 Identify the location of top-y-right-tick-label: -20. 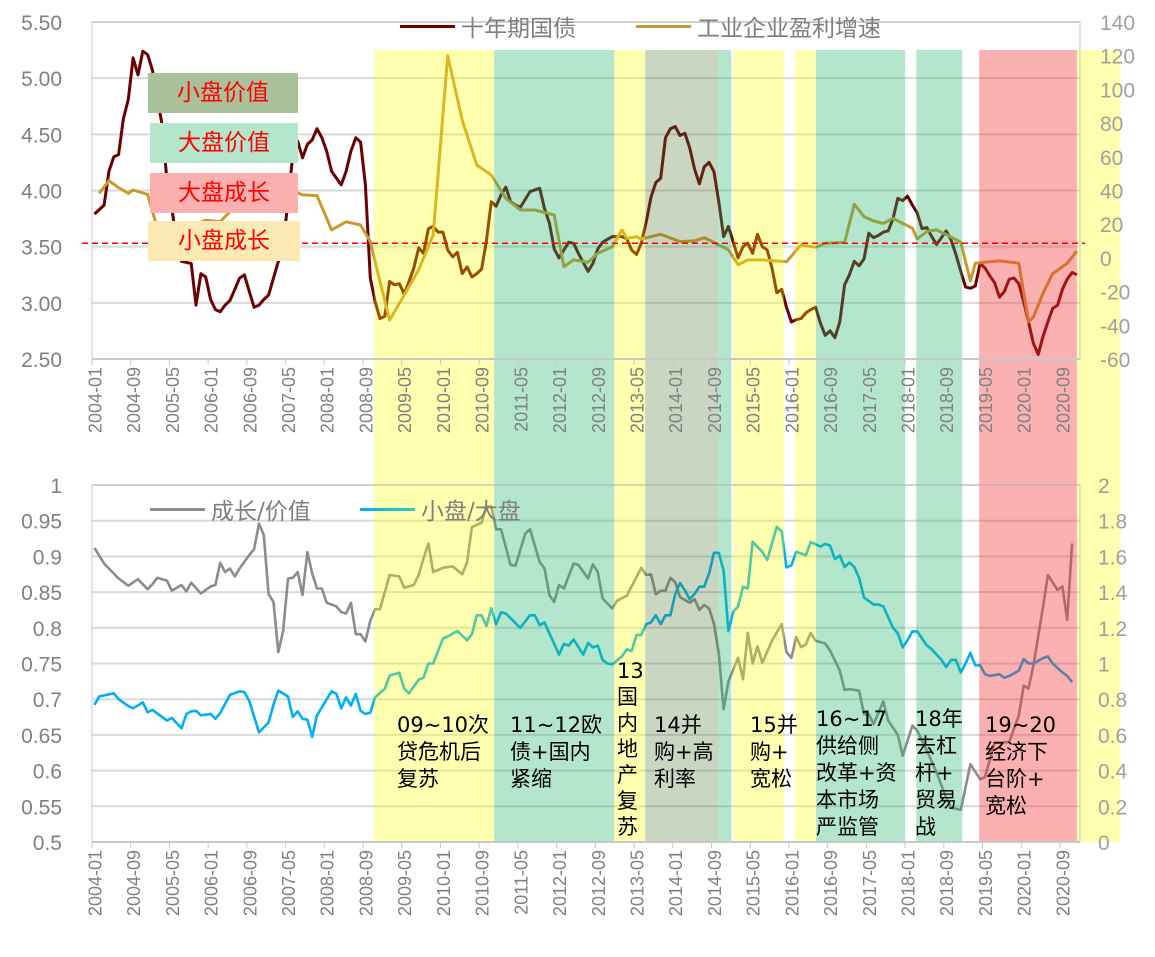
(1115, 293).